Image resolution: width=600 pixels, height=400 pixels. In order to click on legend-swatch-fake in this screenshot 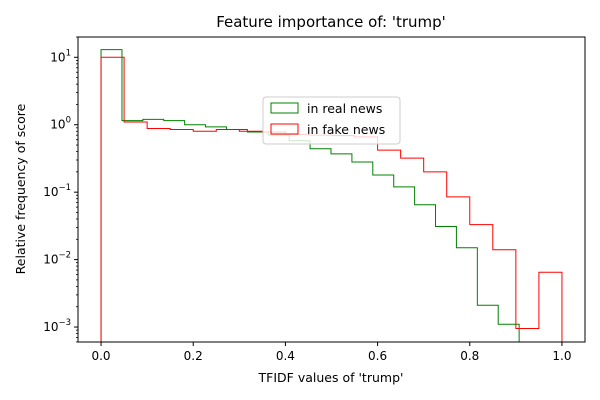, I will do `click(284, 129)`.